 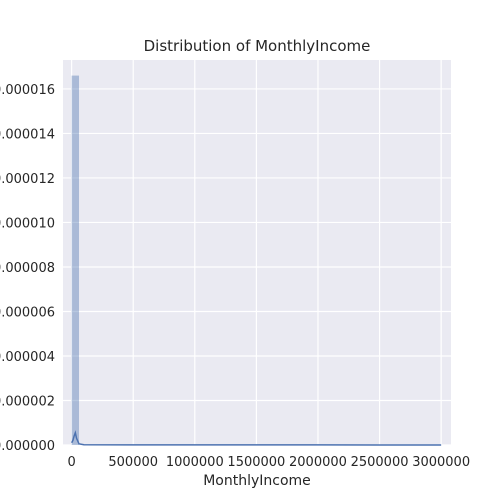 I want to click on y-tick-label: 0.000006, so click(x=27, y=312).